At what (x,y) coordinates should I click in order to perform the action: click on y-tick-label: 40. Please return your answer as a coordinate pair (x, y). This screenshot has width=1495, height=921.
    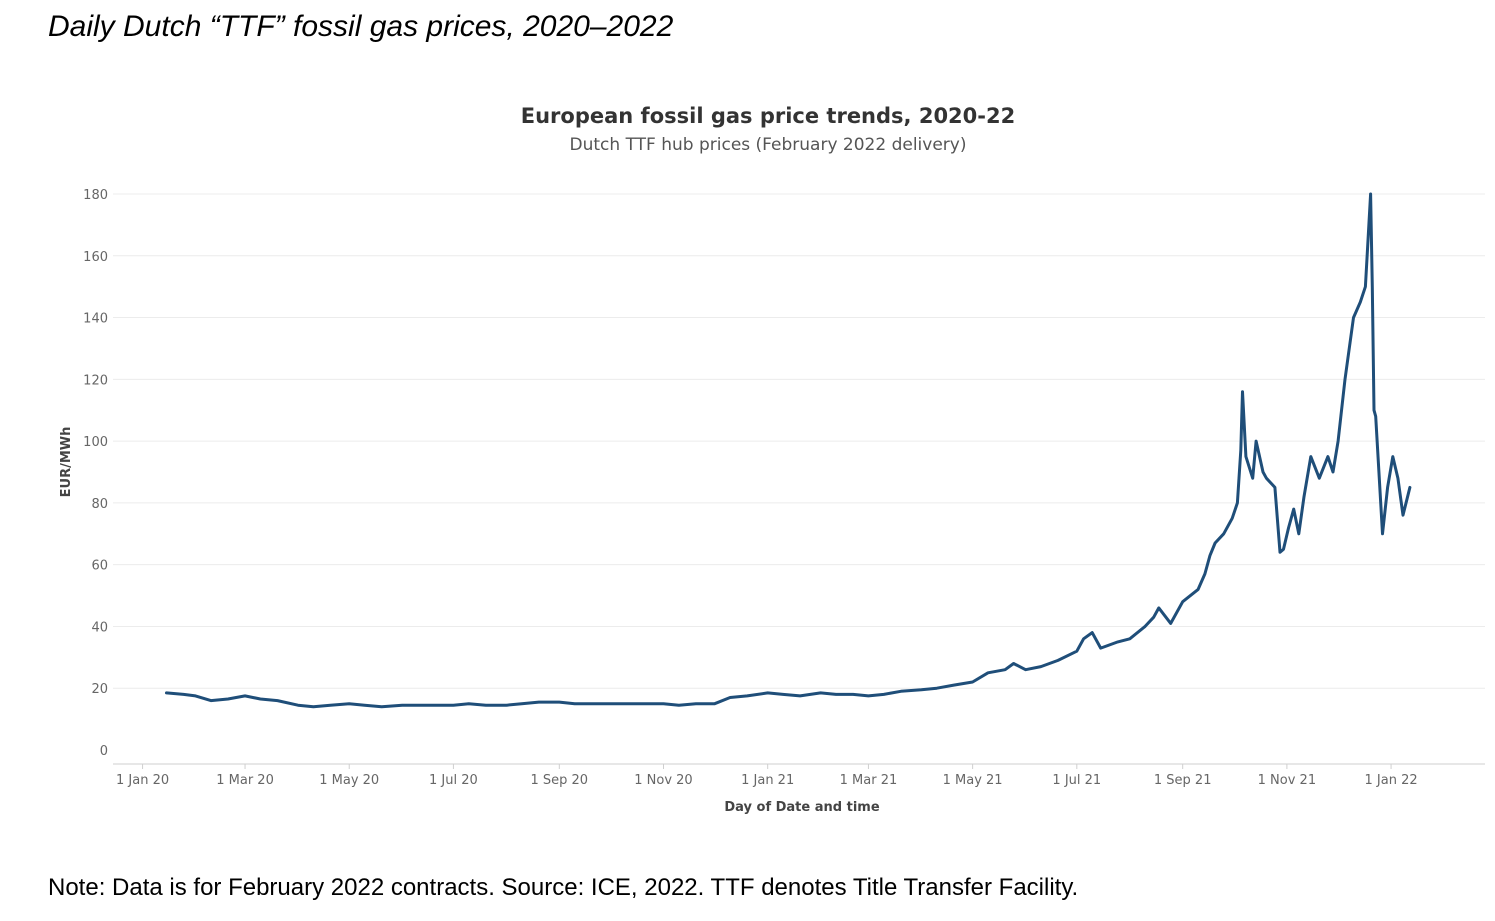
    Looking at the image, I should click on (99, 627).